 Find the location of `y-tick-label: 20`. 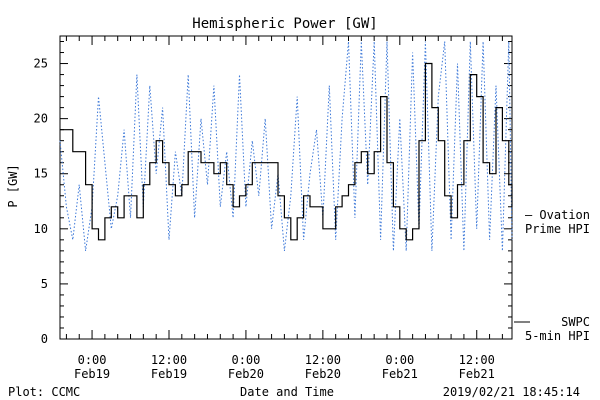

y-tick-label: 20 is located at coordinates (41, 119).